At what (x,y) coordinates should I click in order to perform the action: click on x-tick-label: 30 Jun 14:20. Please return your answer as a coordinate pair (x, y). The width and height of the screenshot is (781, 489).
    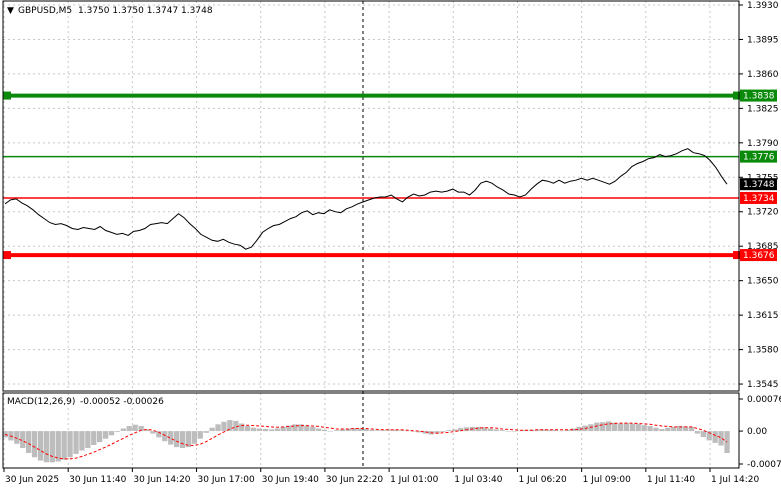
    Looking at the image, I should click on (161, 480).